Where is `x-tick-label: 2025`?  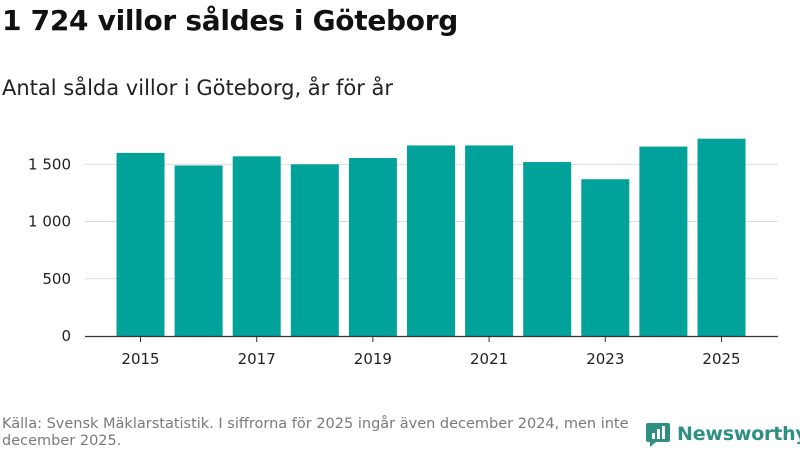
x-tick-label: 2025 is located at coordinates (721, 359).